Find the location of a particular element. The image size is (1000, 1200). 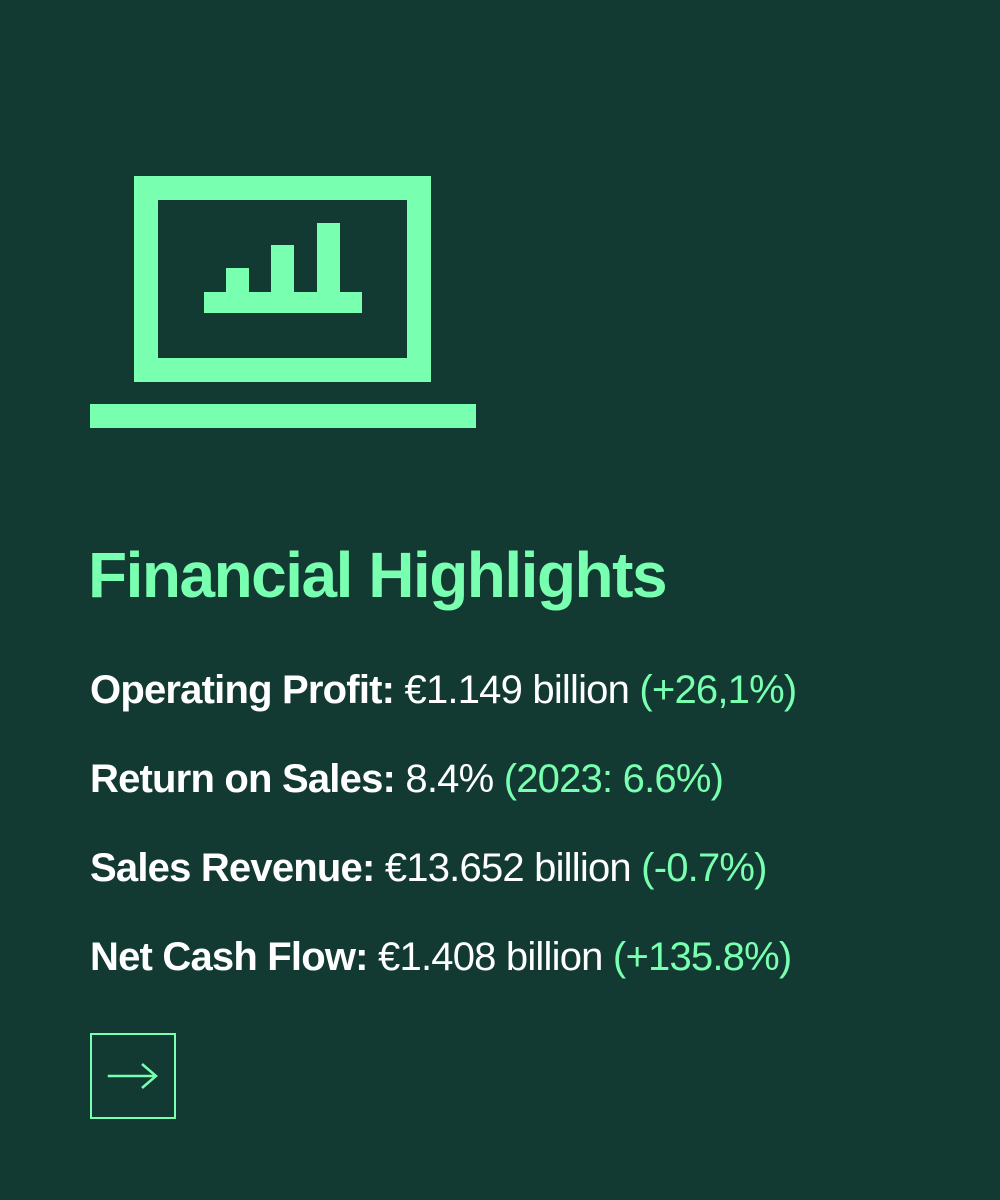

page-title: Financial Highlights is located at coordinates (378, 575).